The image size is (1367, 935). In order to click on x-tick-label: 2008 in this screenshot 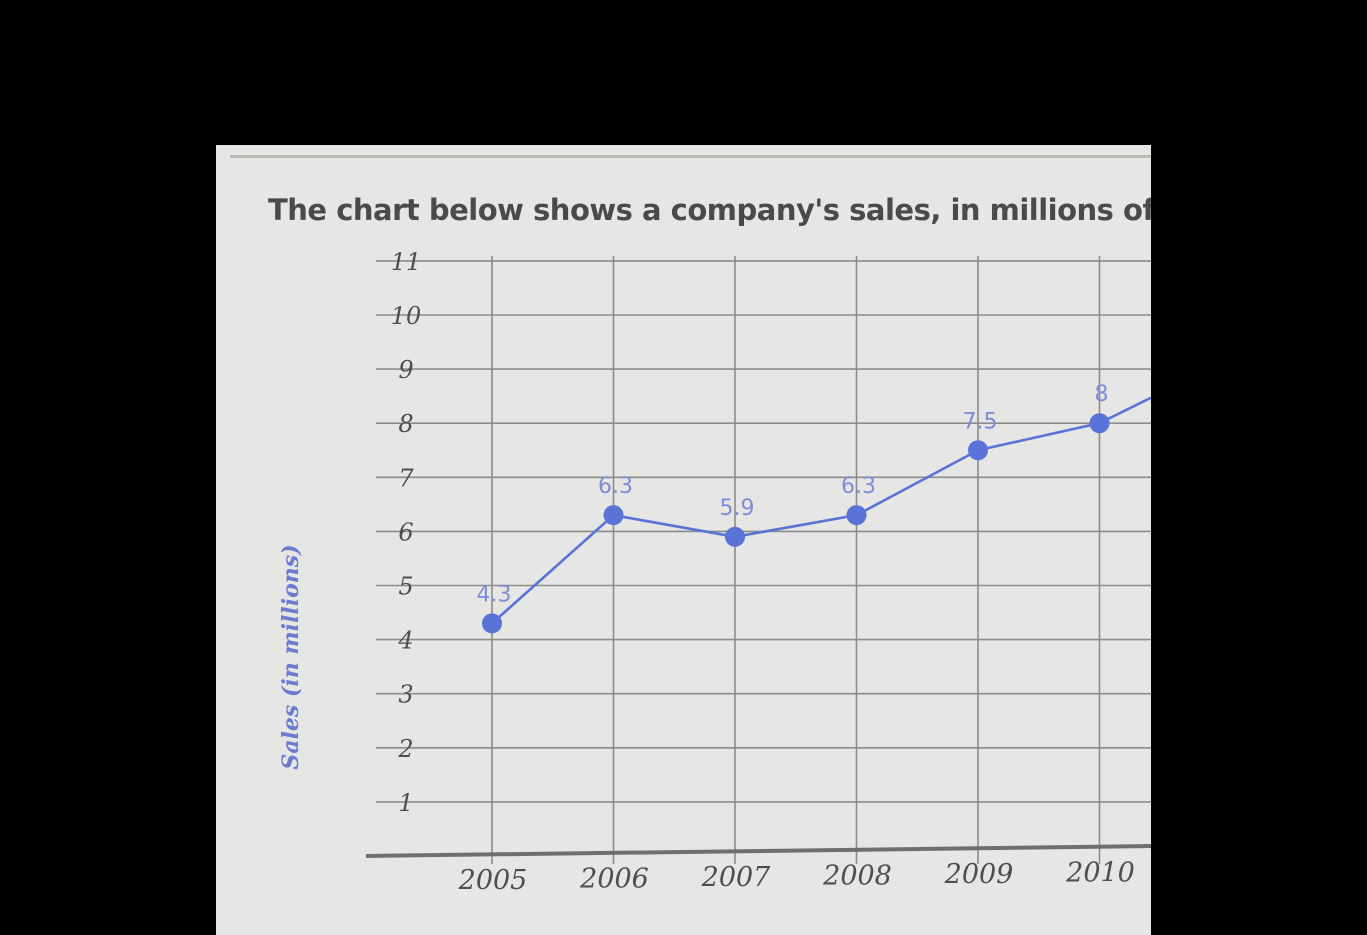, I will do `click(857, 876)`.